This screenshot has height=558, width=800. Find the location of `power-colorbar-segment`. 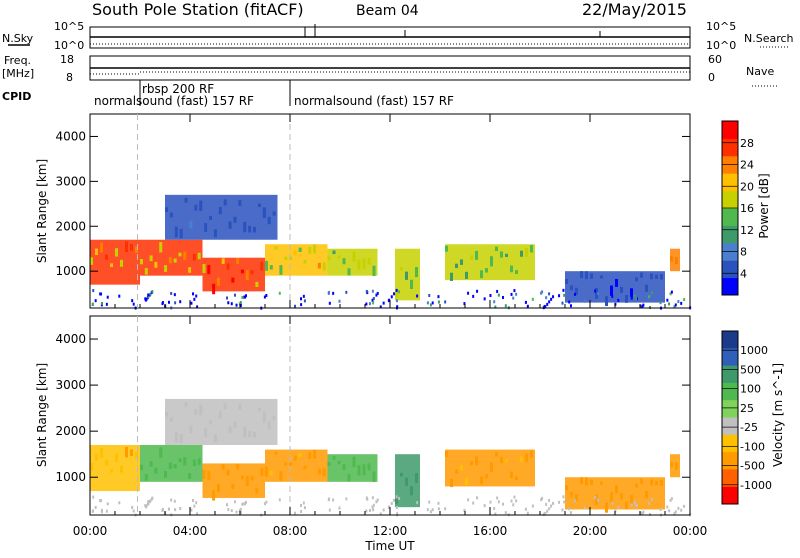

power-colorbar-segment is located at coordinates (730, 286).